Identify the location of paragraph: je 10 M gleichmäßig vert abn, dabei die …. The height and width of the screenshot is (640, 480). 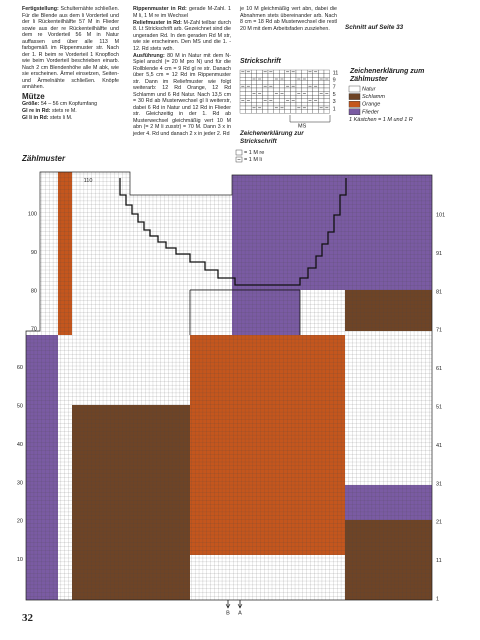
(288, 19).